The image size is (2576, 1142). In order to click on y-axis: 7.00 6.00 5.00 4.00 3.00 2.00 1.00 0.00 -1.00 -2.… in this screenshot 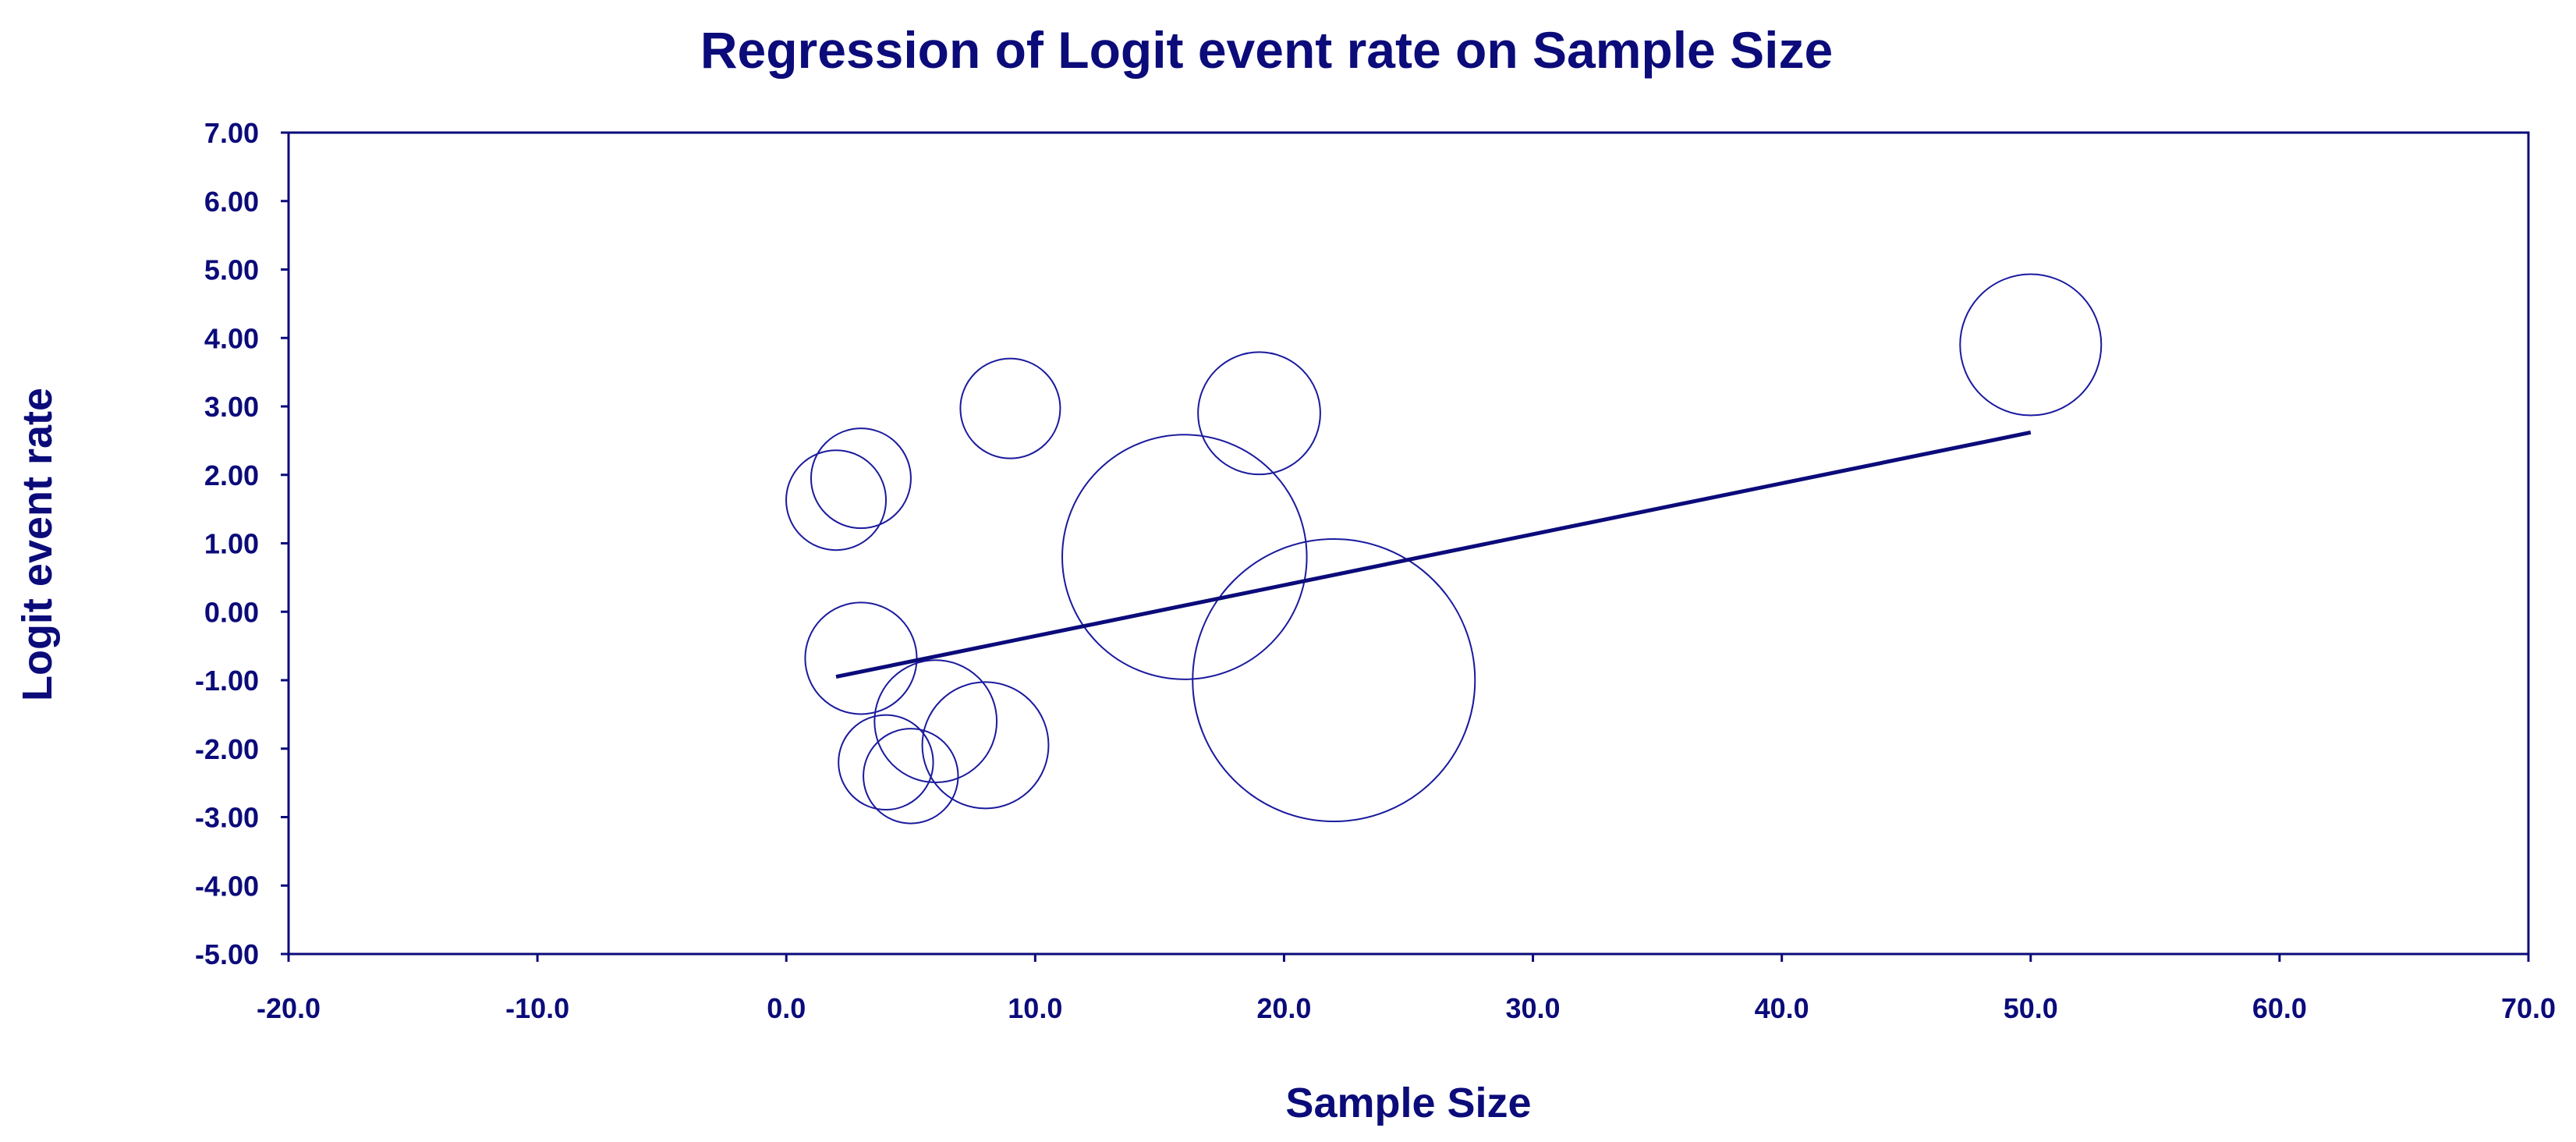, I will do `click(242, 544)`.